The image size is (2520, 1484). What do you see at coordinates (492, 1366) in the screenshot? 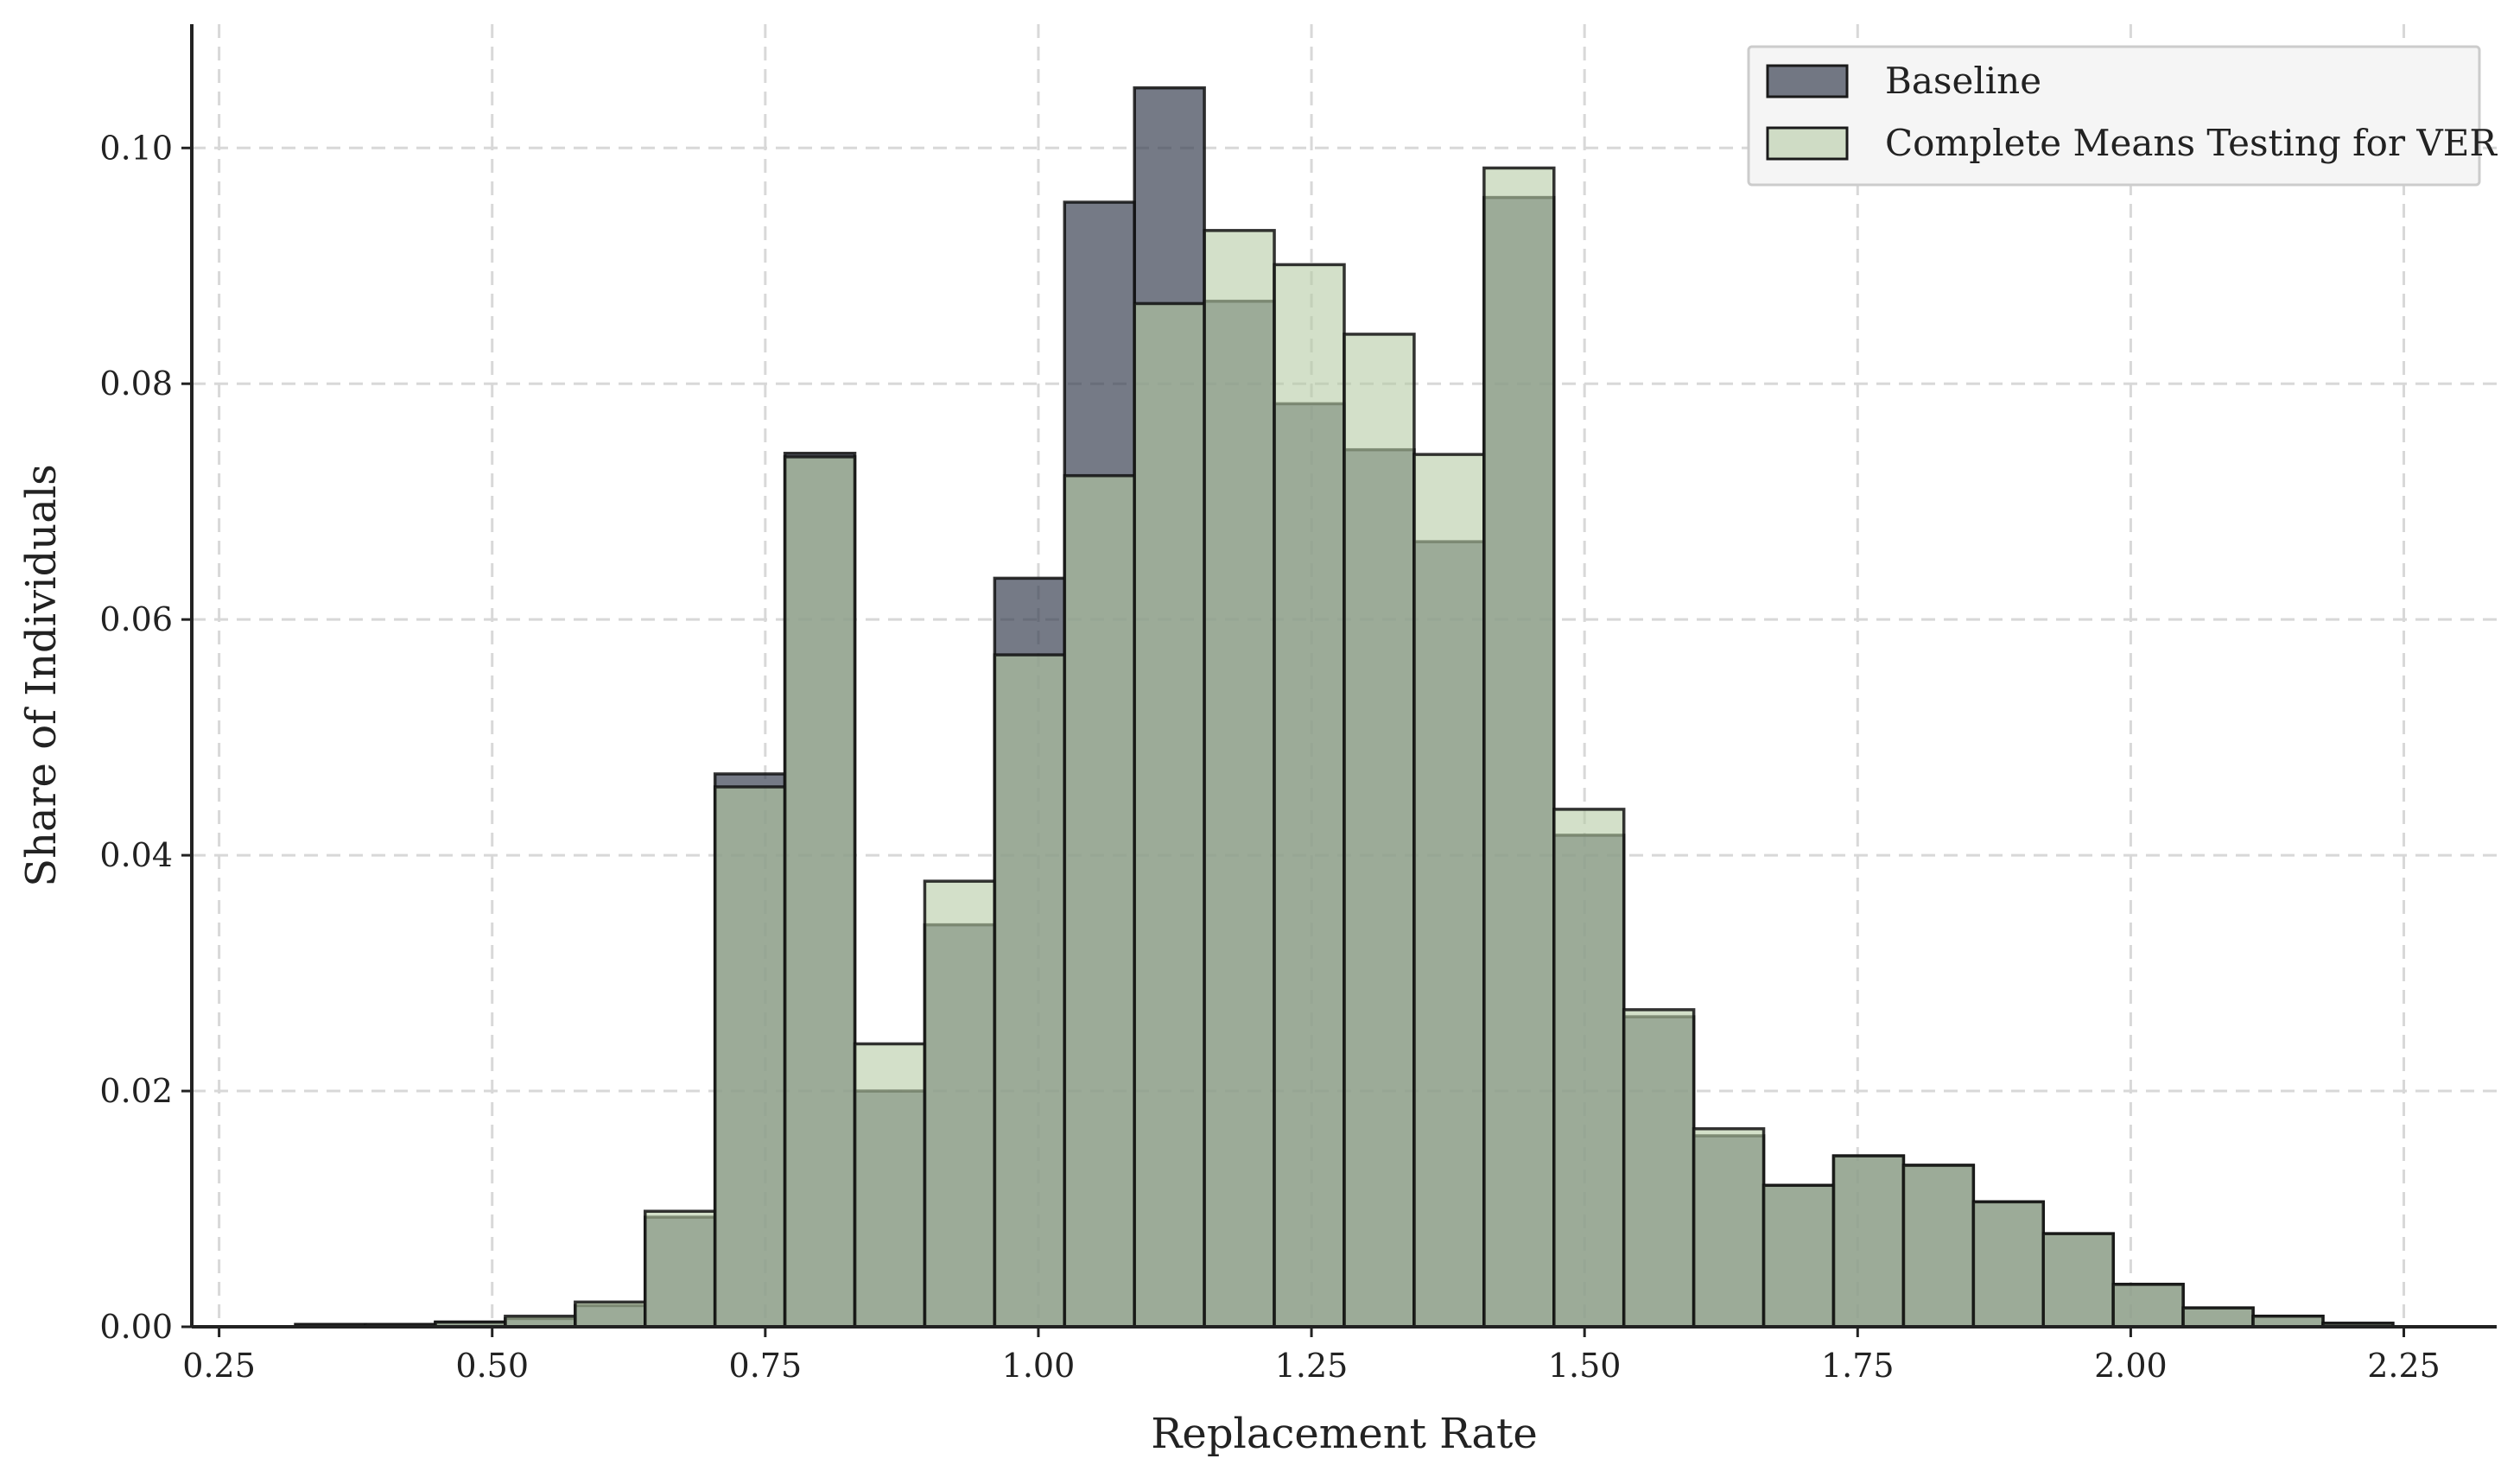
I see `x-tick-label: 0.50` at bounding box center [492, 1366].